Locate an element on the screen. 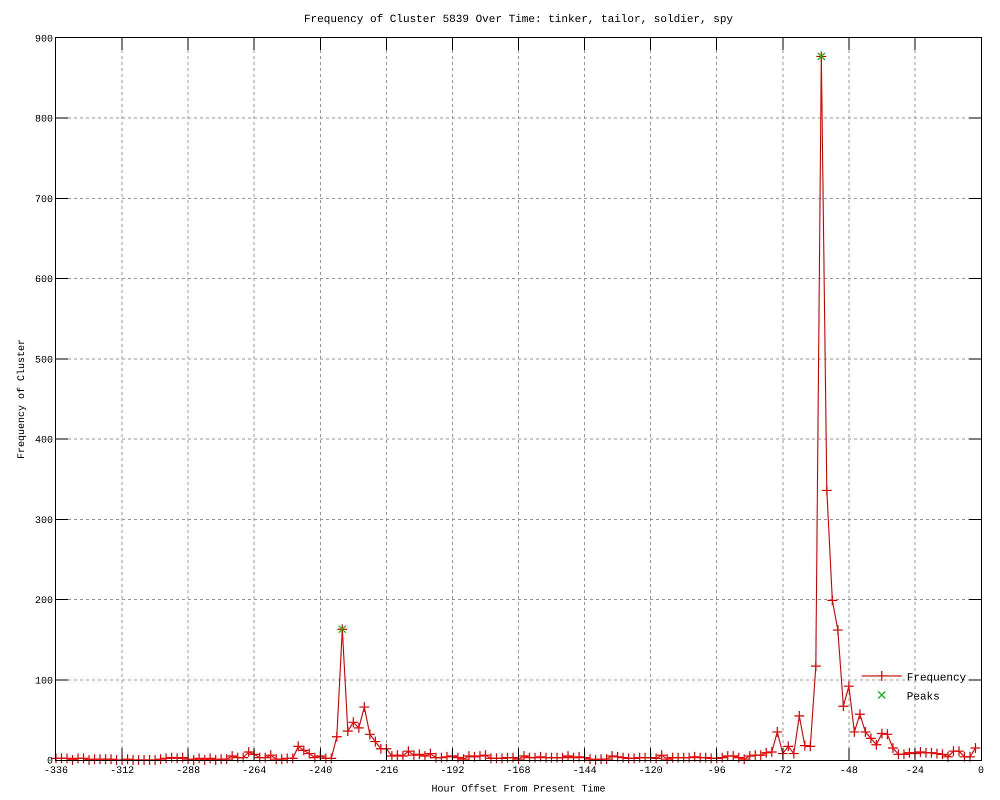 The height and width of the screenshot is (800, 1000). x-tick-label: -72 is located at coordinates (783, 771).